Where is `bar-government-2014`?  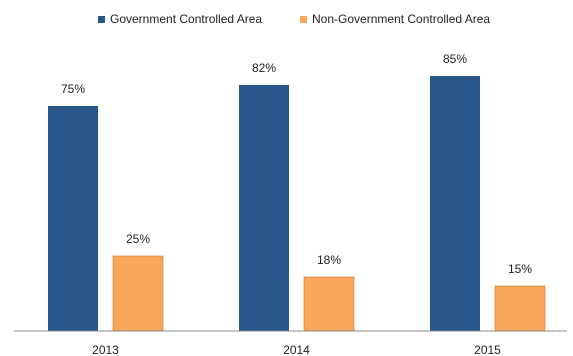 bar-government-2014 is located at coordinates (264, 208).